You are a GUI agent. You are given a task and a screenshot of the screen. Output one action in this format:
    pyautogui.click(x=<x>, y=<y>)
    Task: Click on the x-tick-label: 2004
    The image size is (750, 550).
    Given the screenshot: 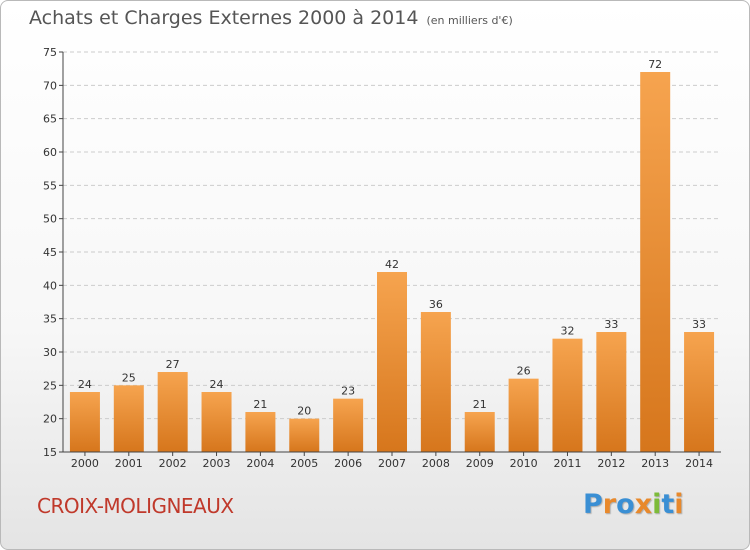 What is the action you would take?
    pyautogui.click(x=260, y=463)
    